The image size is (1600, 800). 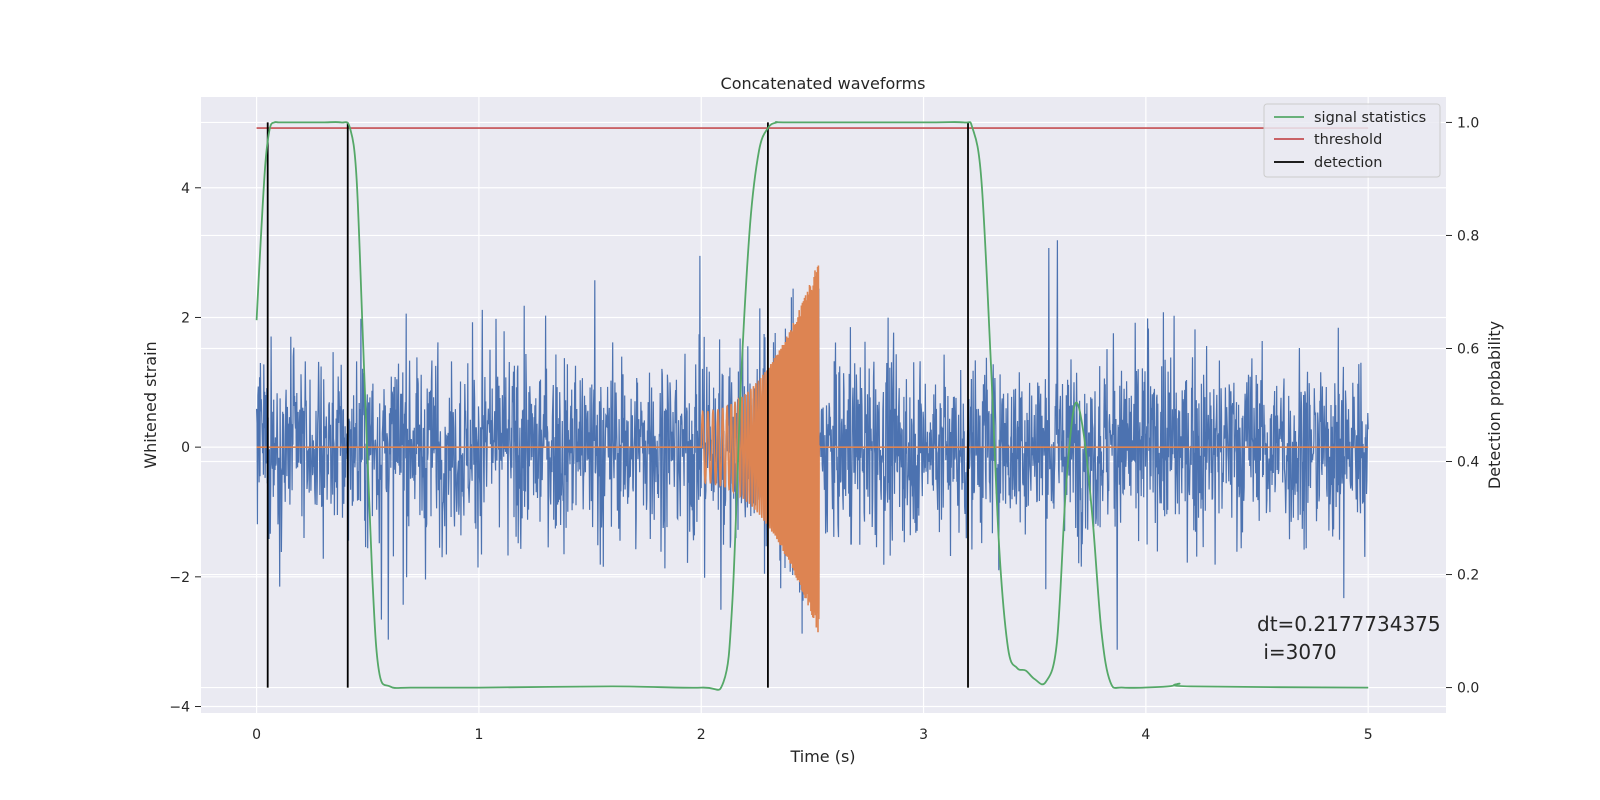 What do you see at coordinates (1348, 163) in the screenshot?
I see `legend-label-detection: detection` at bounding box center [1348, 163].